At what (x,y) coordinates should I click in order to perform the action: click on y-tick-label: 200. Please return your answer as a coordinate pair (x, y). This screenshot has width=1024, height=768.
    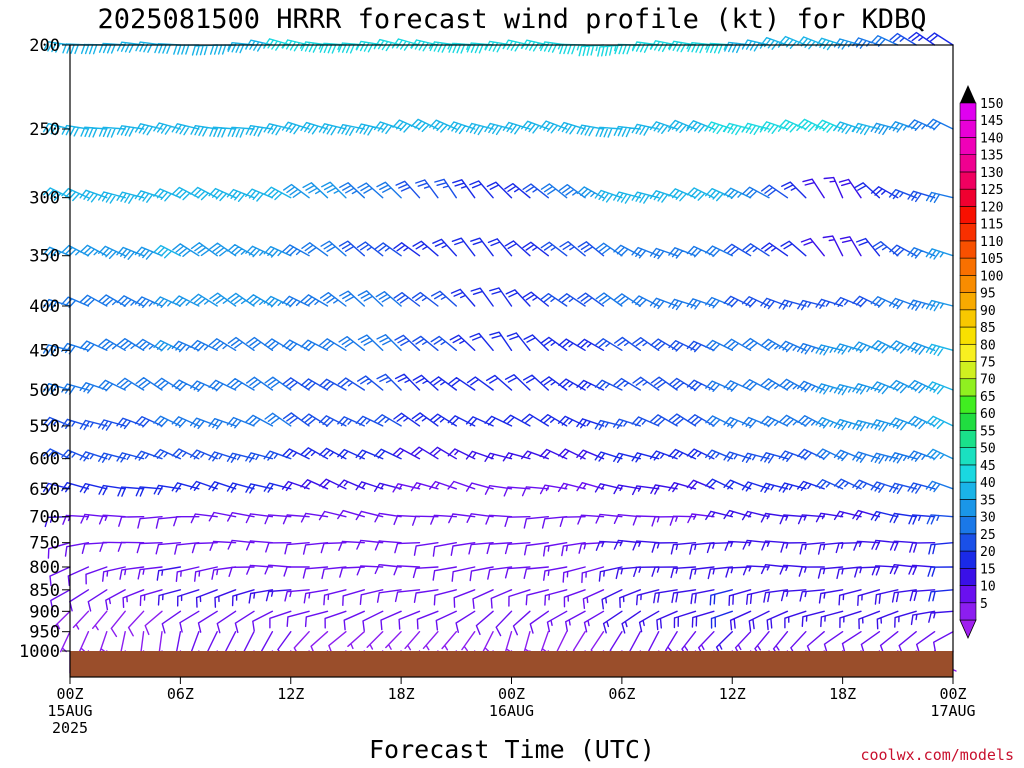
    Looking at the image, I should click on (44, 46).